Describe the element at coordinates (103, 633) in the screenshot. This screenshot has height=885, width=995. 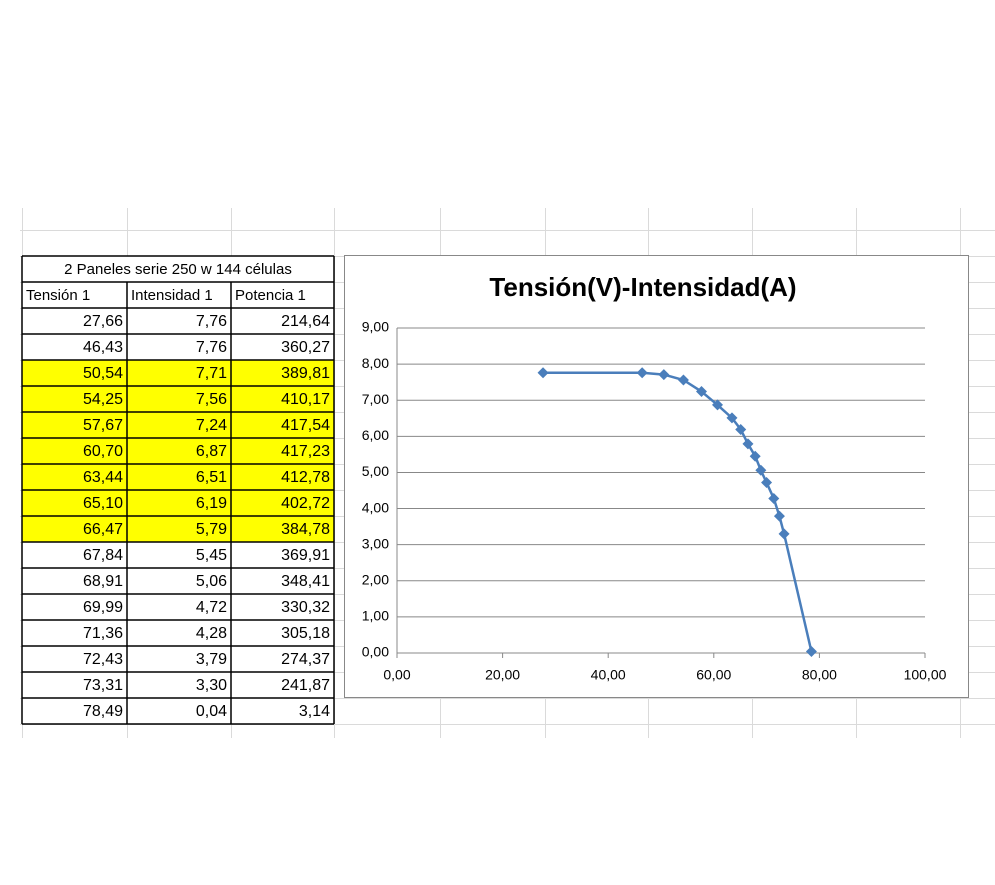
I see `cell: 71,36` at that location.